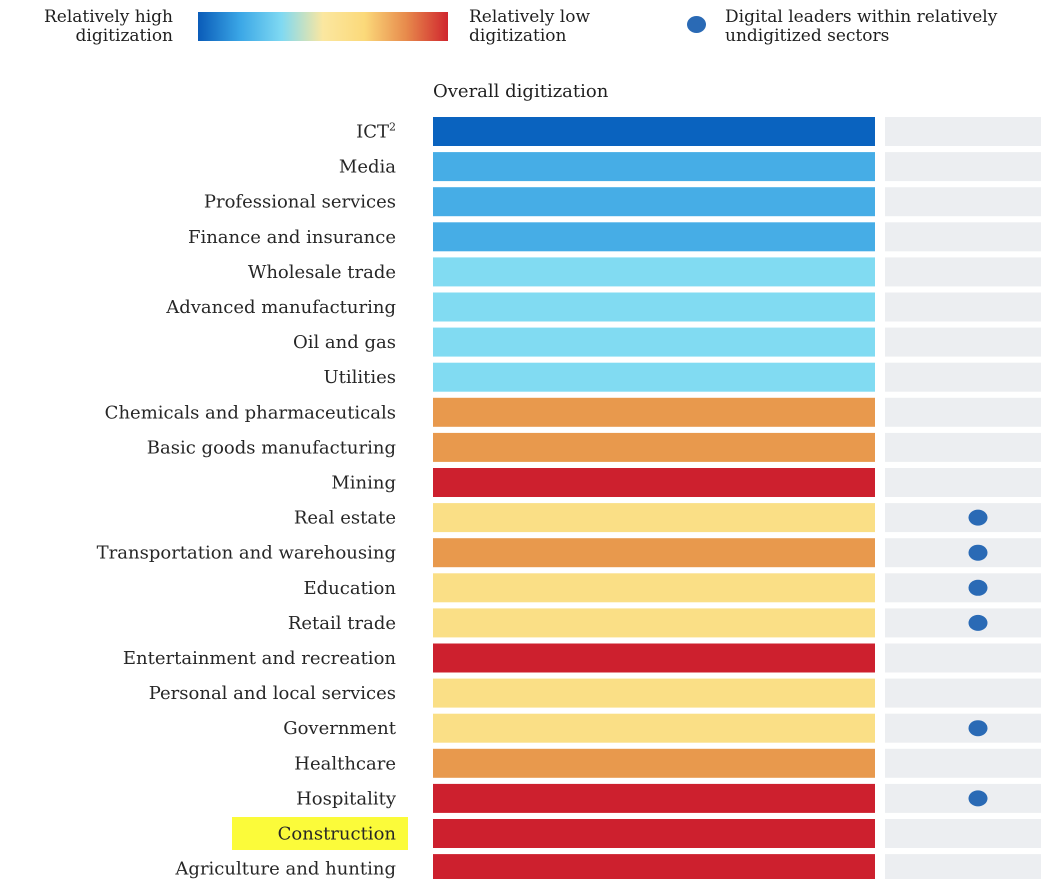 This screenshot has height=879, width=1041. Describe the element at coordinates (654, 377) in the screenshot. I see `digitization-cell-utilities` at that location.